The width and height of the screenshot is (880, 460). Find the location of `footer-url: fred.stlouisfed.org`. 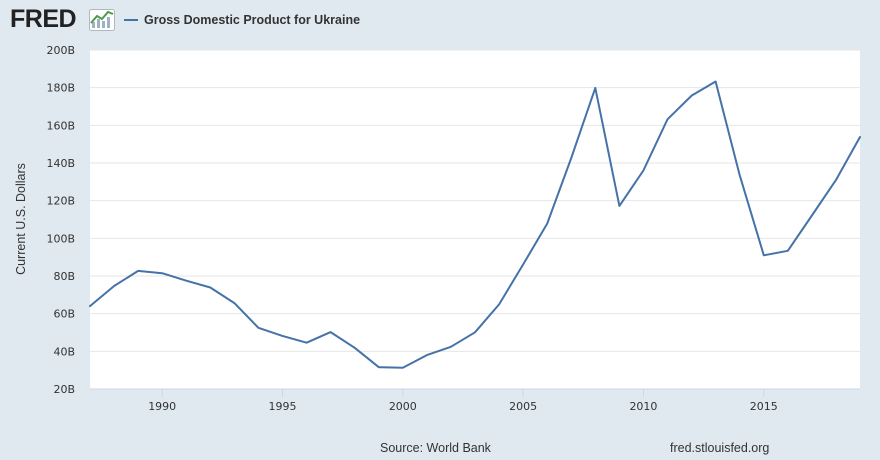

footer-url: fred.stlouisfed.org is located at coordinates (720, 448).